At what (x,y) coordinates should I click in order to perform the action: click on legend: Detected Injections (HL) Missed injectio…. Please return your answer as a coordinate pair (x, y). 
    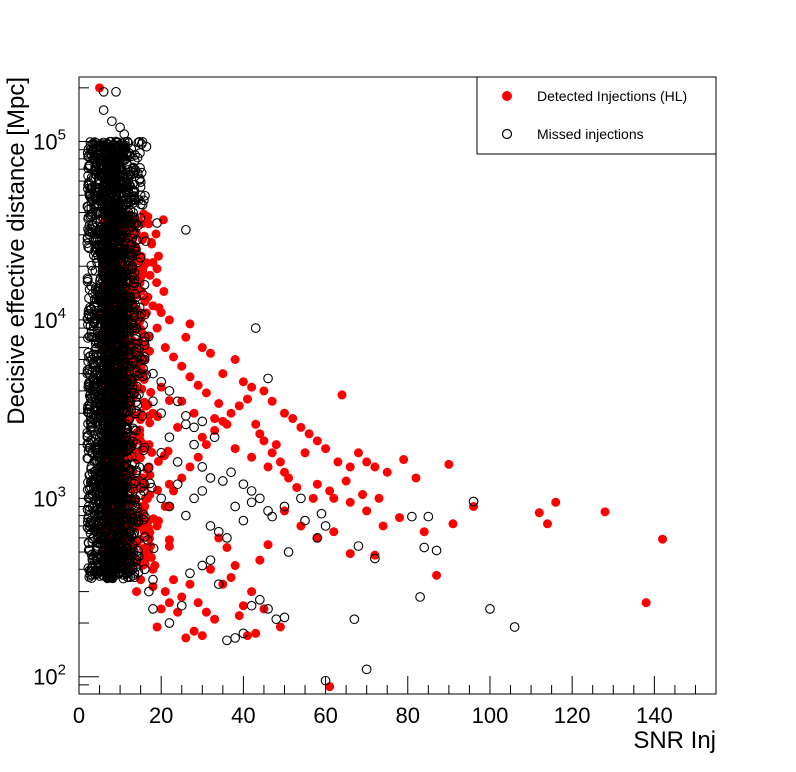
    Looking at the image, I should click on (596, 115).